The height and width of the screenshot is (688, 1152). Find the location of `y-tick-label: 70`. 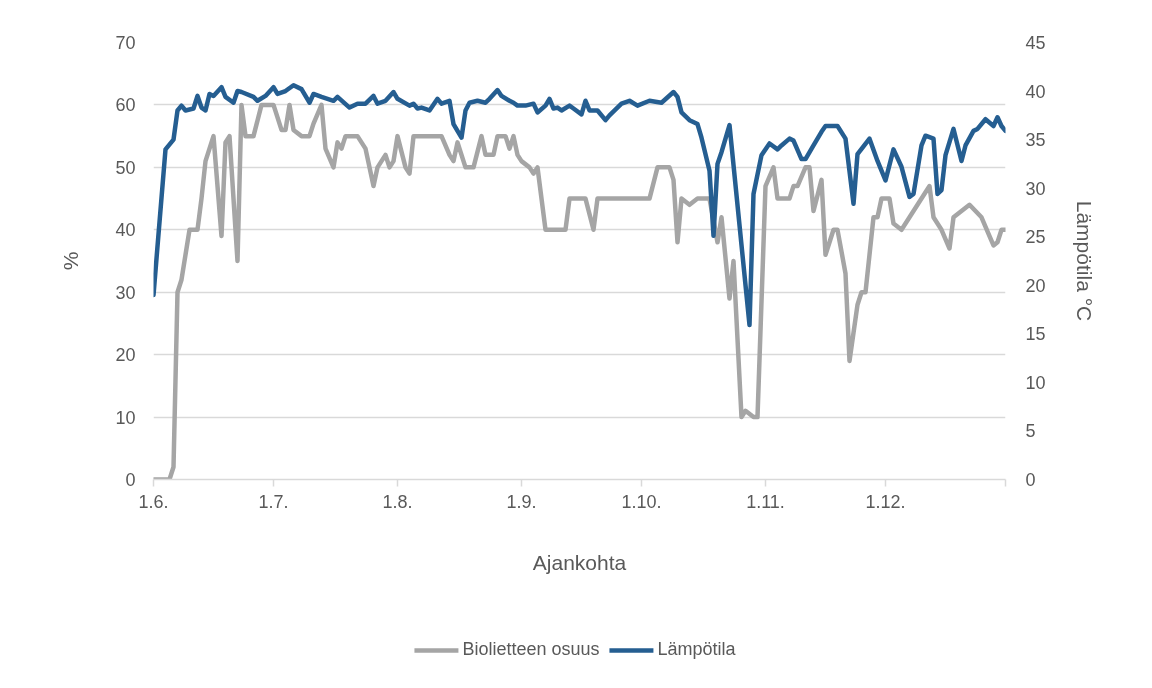

y-tick-label: 70 is located at coordinates (125, 43).